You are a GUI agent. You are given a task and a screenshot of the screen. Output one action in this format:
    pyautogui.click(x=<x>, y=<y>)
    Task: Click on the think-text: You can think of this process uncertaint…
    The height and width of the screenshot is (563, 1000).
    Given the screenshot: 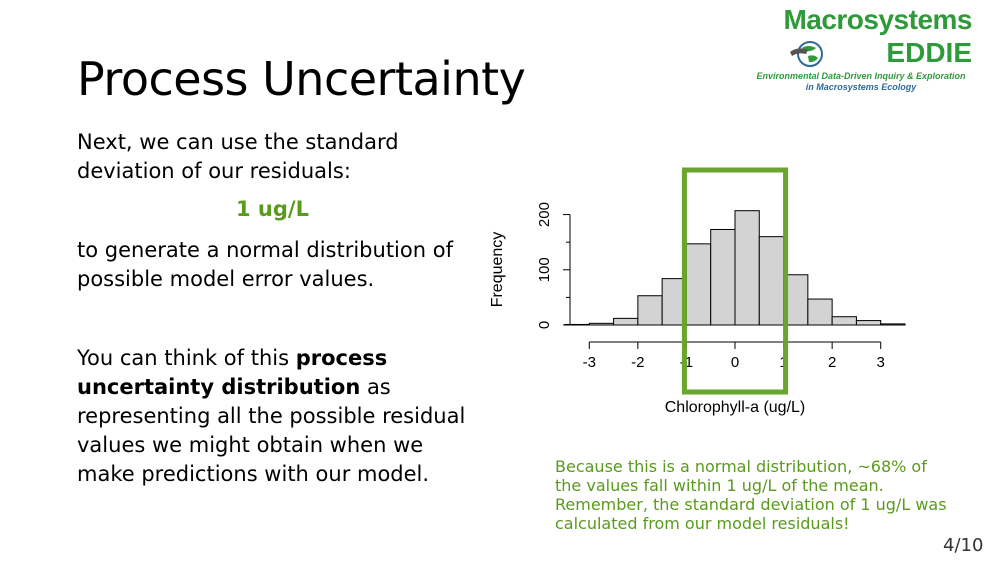 What is the action you would take?
    pyautogui.click(x=277, y=416)
    